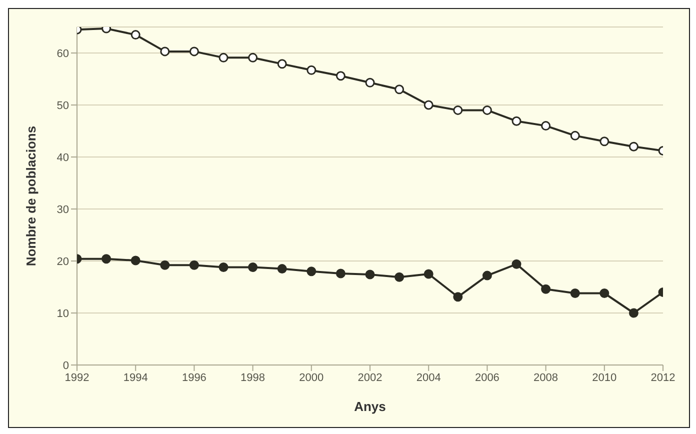 This screenshot has height=434, width=696. What do you see at coordinates (62, 210) in the screenshot?
I see `y-tick-label: 30` at bounding box center [62, 210].